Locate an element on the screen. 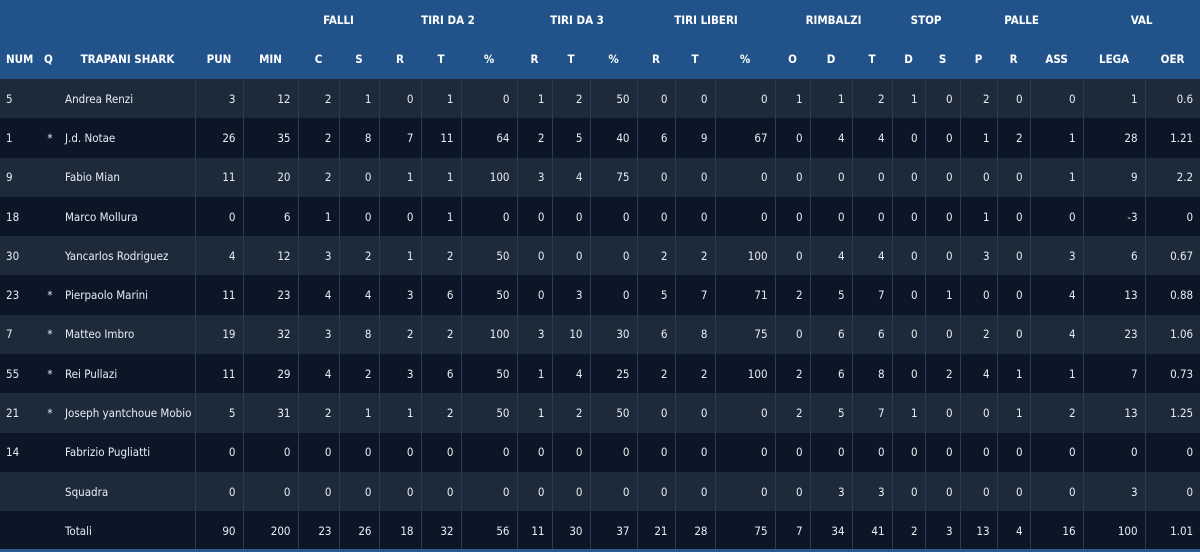 This screenshot has width=1200, height=552. column-header: ASS is located at coordinates (1056, 59).